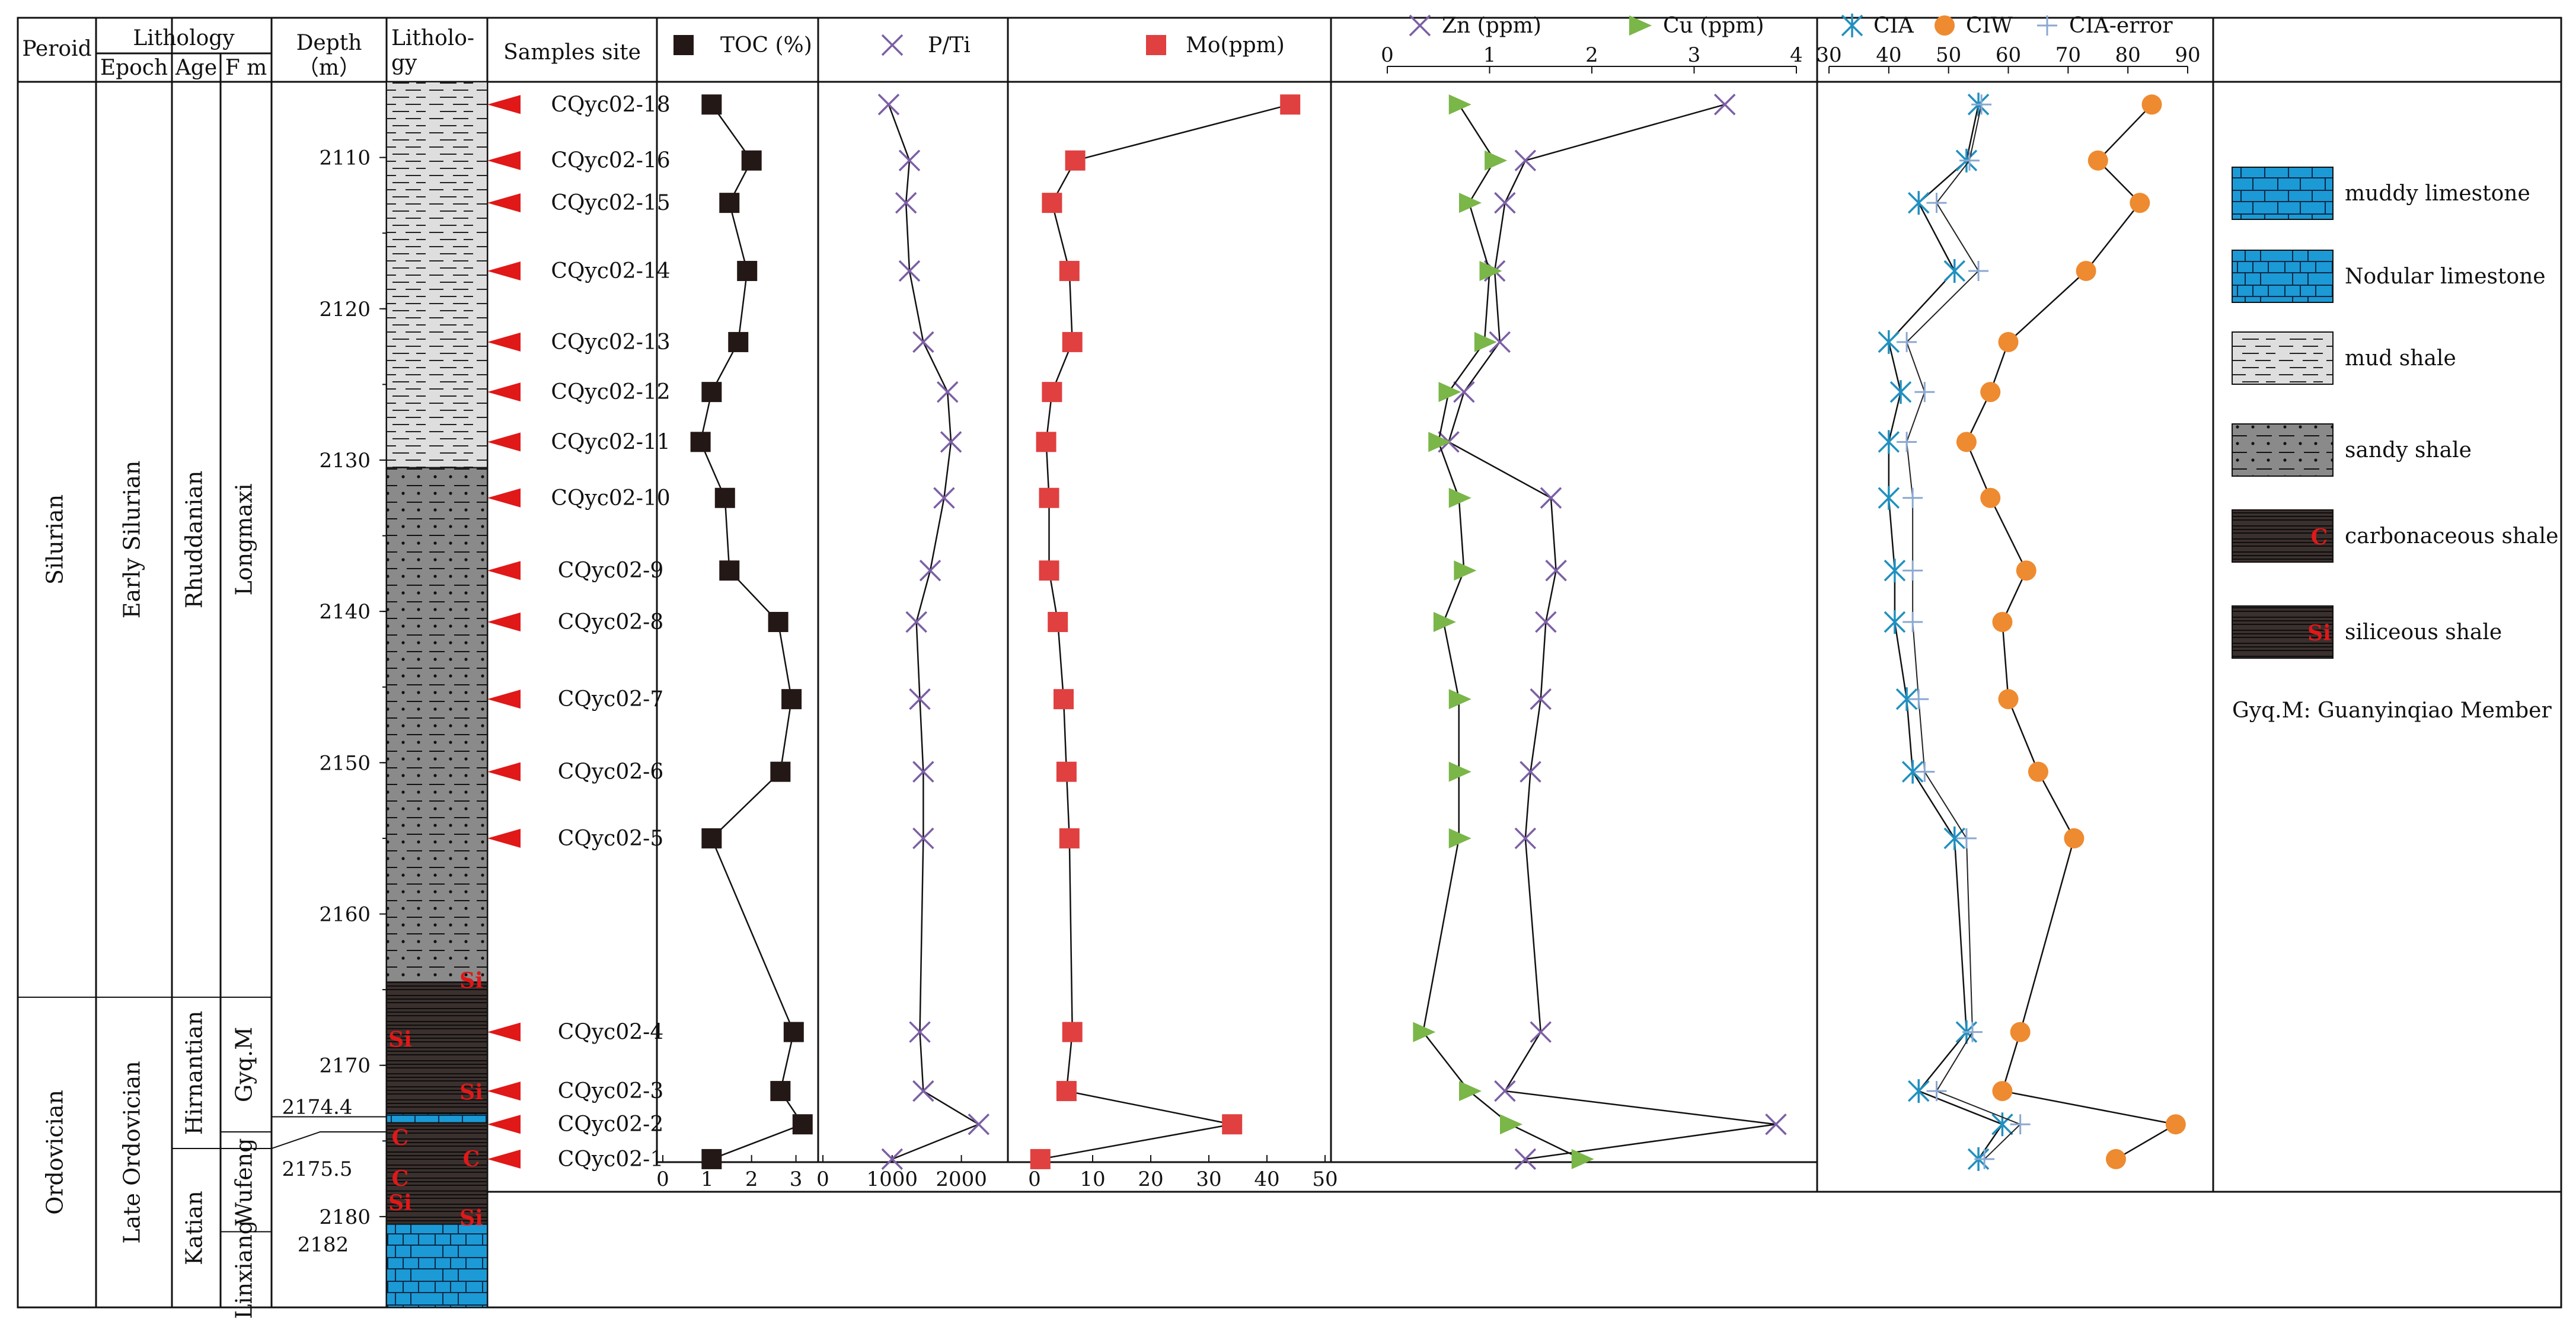  I want to click on legend-label: carbonaceous shale, so click(2451, 536).